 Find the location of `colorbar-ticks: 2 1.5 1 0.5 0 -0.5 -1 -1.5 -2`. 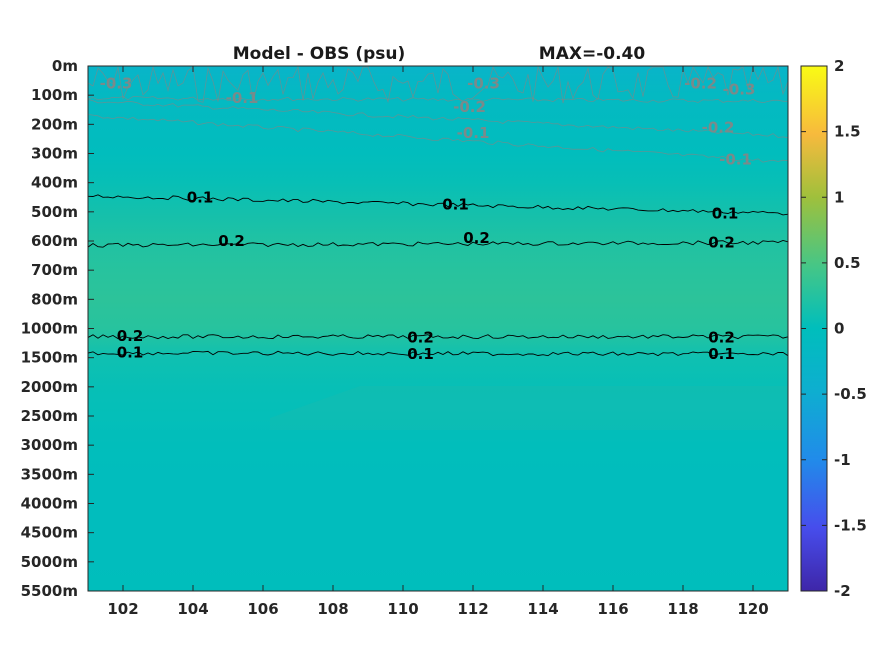

colorbar-ticks: 2 1.5 1 0.5 0 -0.5 -1 -1.5 -2 is located at coordinates (834, 328).